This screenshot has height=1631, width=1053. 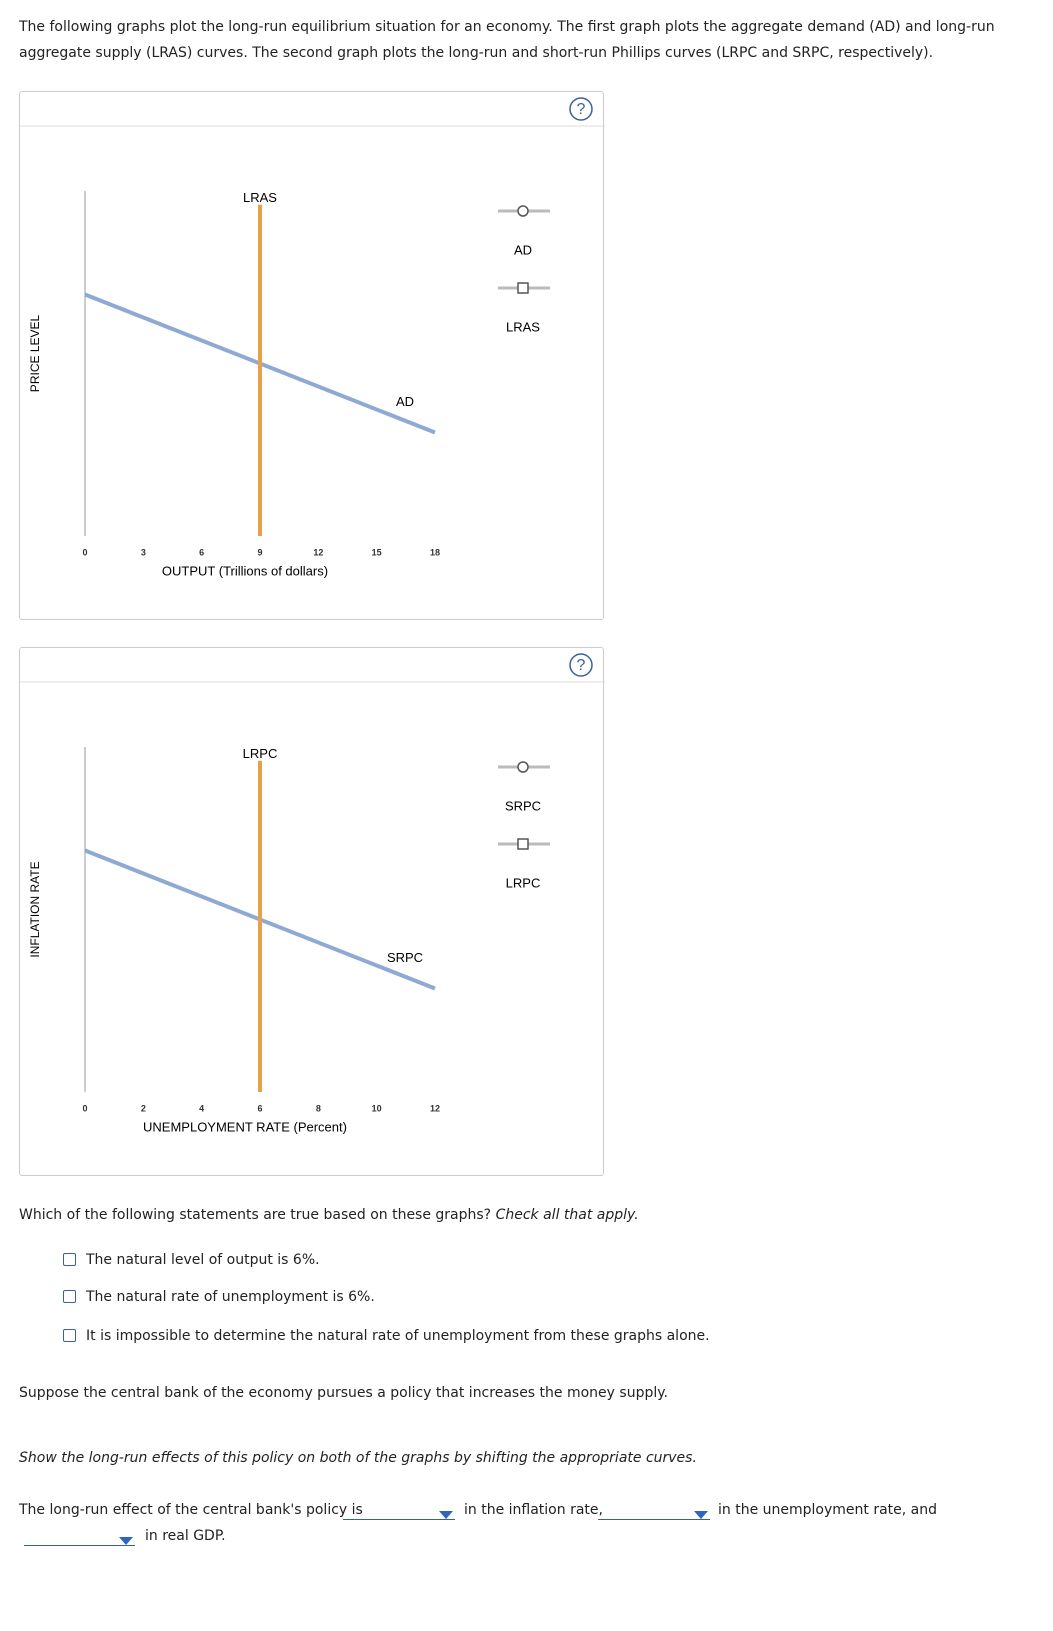 What do you see at coordinates (533, 1510) in the screenshot?
I see `sentence-text: in the inflation rate,` at bounding box center [533, 1510].